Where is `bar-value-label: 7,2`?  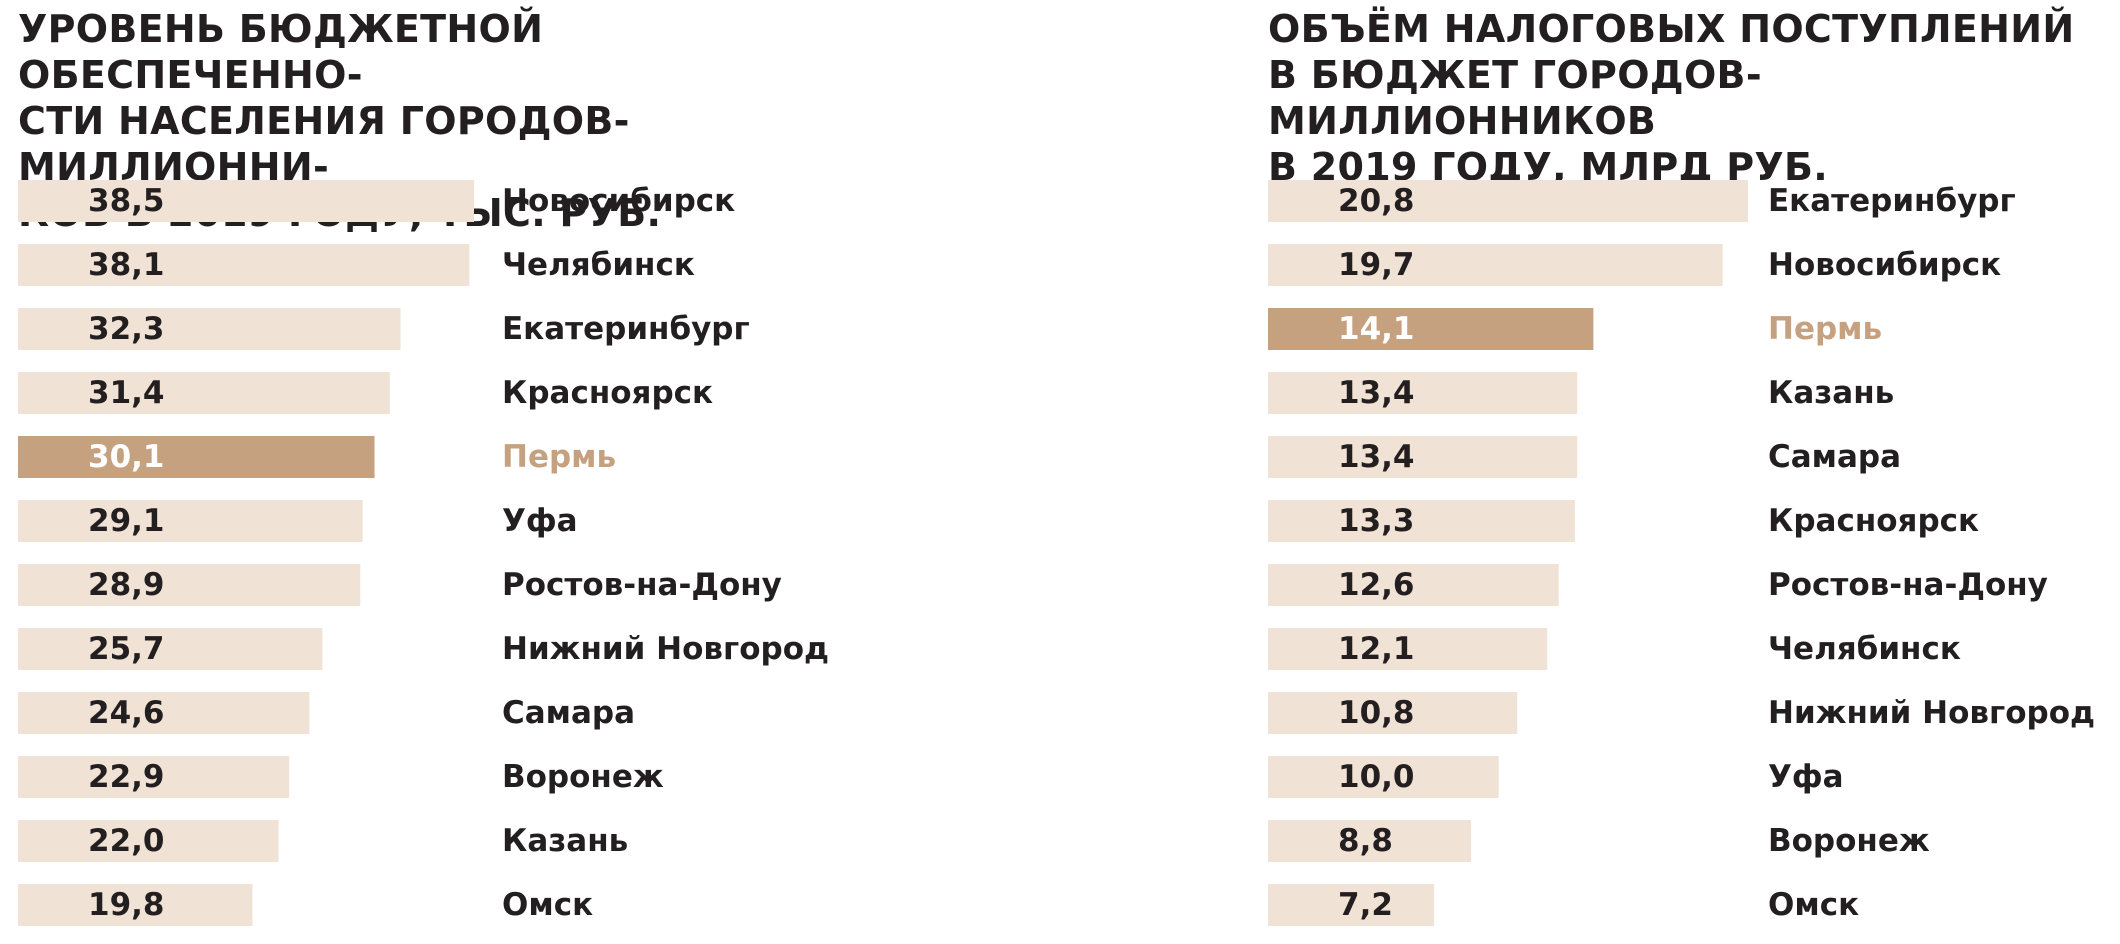
bar-value-label: 7,2 is located at coordinates (1365, 905).